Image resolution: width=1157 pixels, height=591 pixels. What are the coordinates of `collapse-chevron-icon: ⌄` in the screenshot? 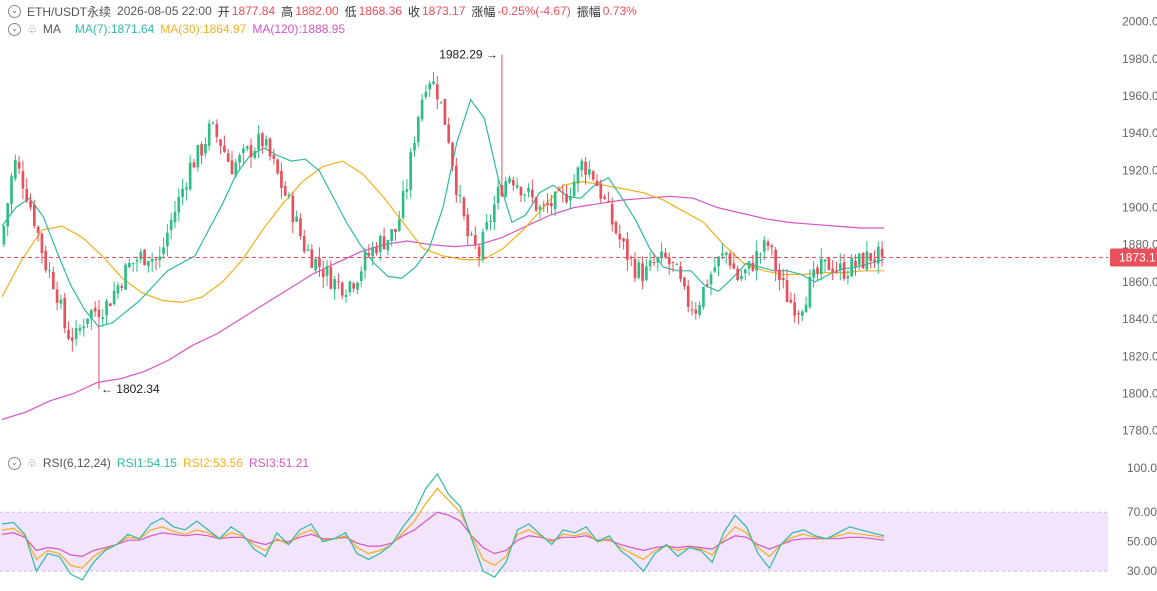 It's located at (14, 11).